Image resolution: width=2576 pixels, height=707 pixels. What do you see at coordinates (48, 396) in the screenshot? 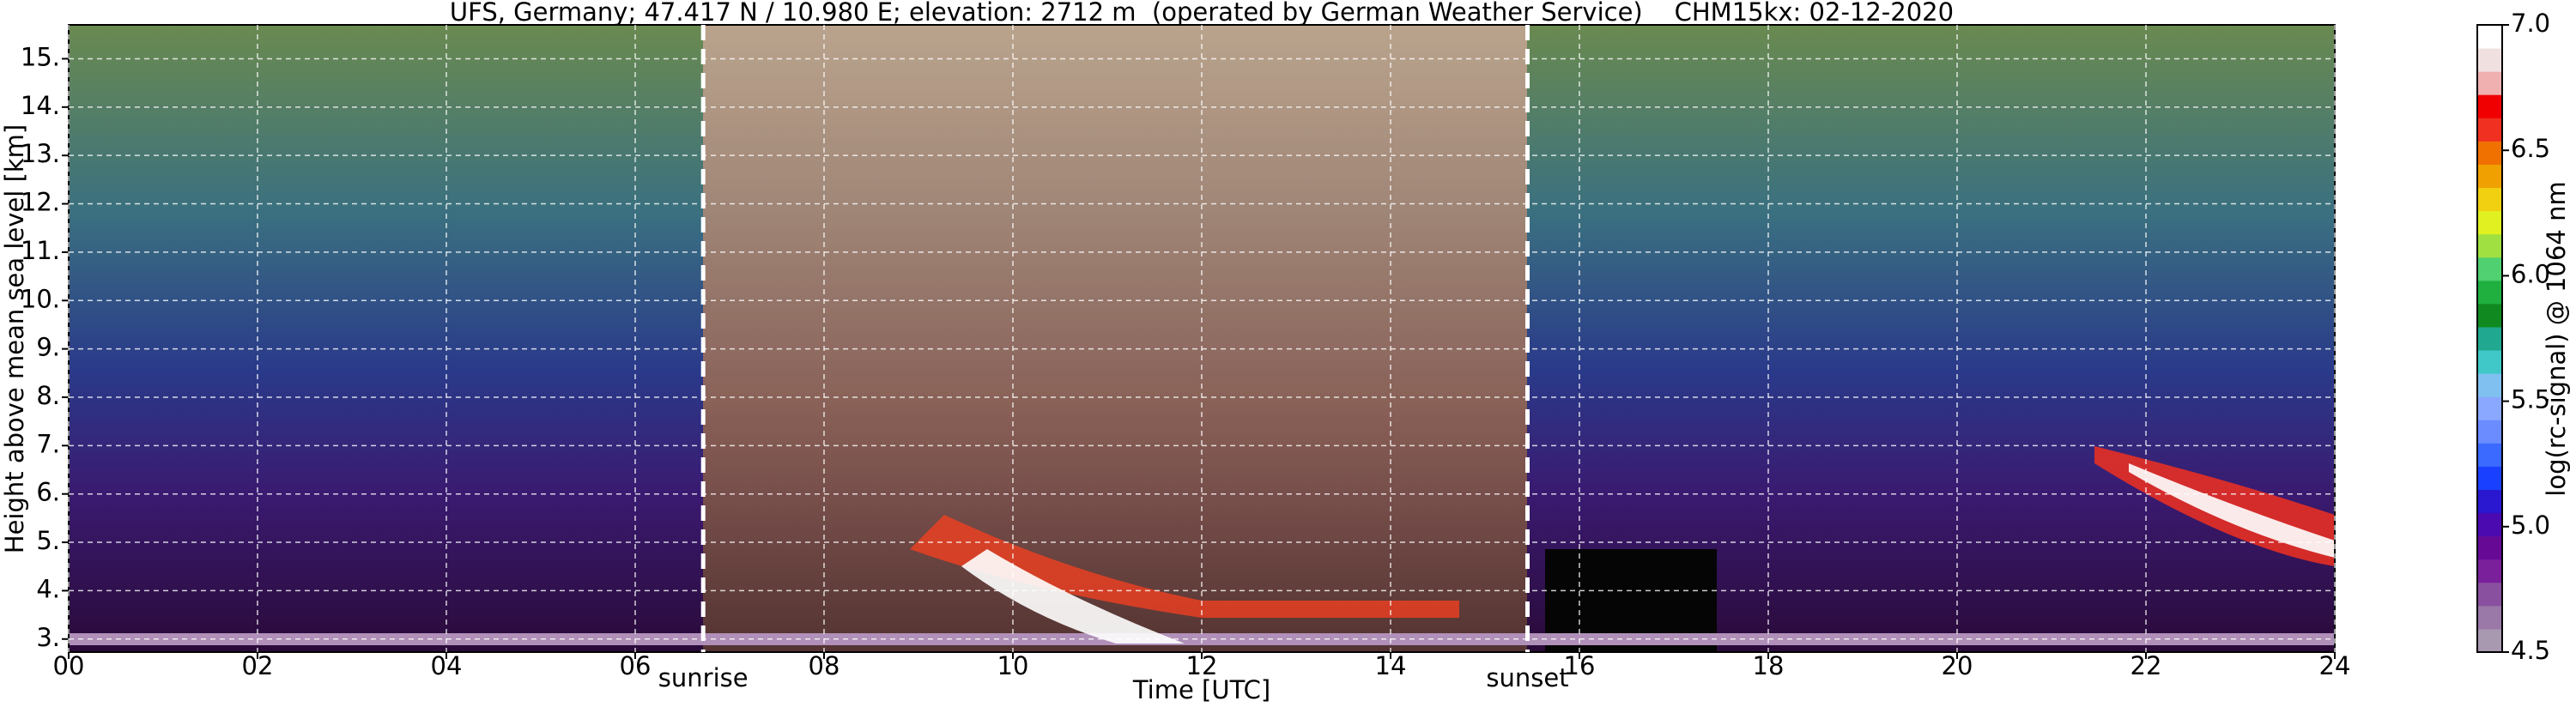
I see `y-tick-label: 8.` at bounding box center [48, 396].